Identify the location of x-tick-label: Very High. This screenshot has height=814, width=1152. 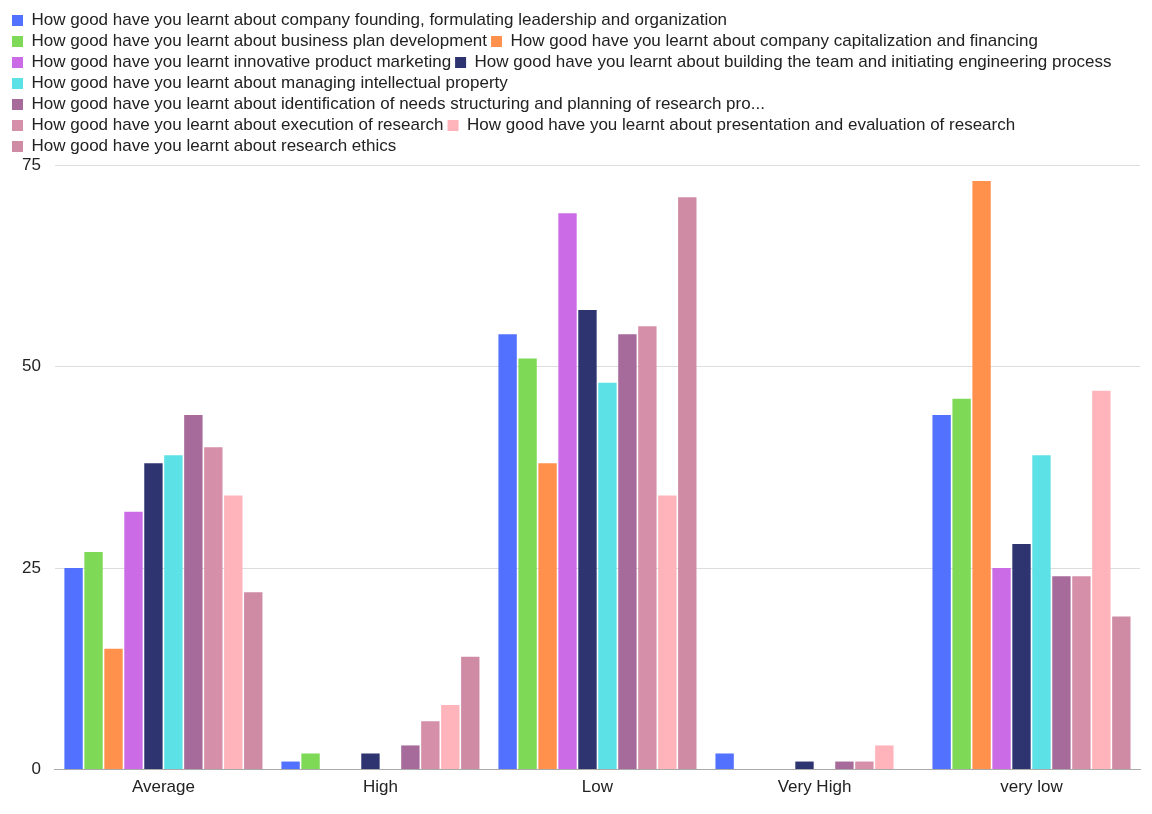
(814, 787).